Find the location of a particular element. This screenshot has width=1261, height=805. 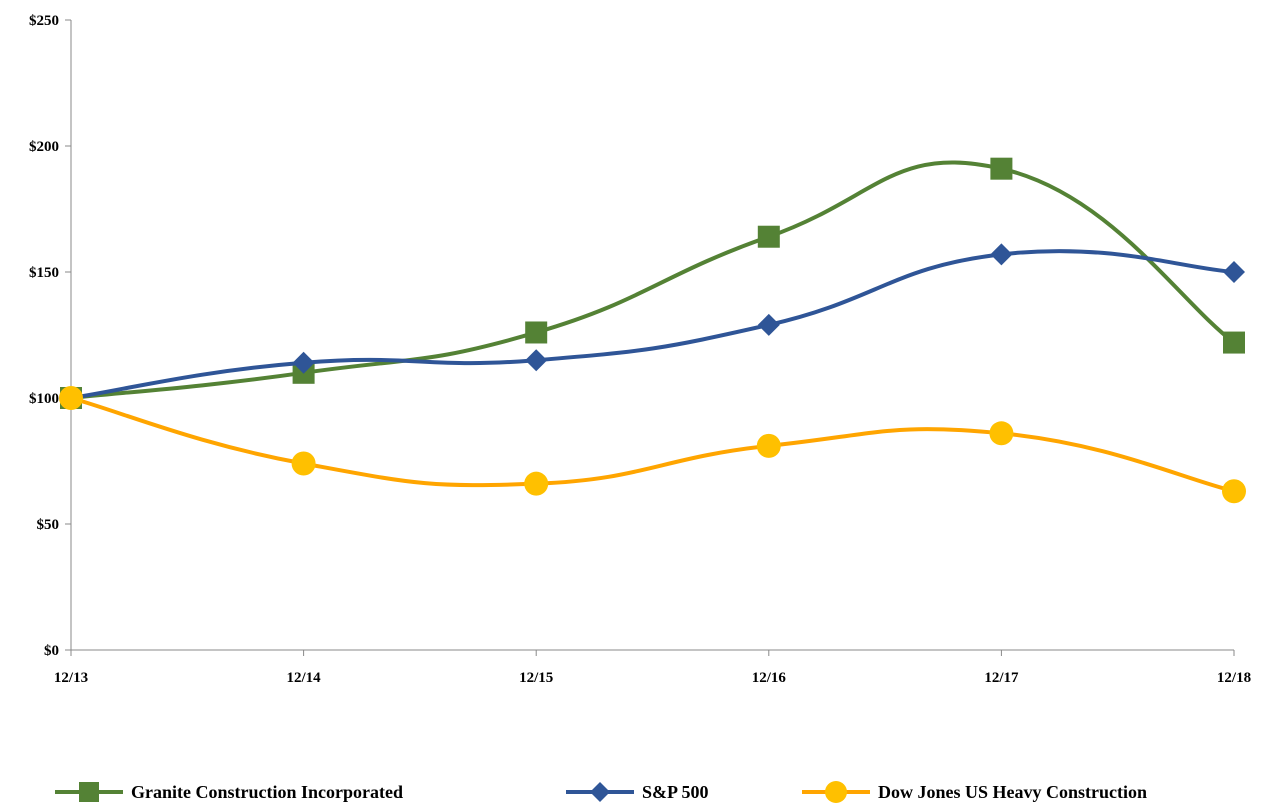

x-tick-label: 12/17 is located at coordinates (1001, 678).